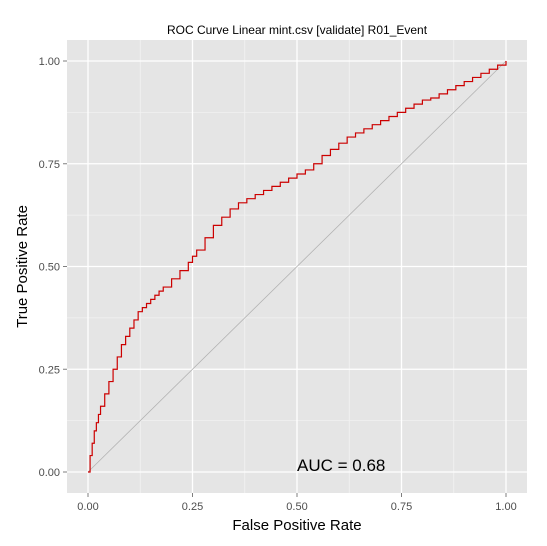  I want to click on y-axis-ticks: 0.00 0.25 0.50 0.75 1.00, so click(53, 267).